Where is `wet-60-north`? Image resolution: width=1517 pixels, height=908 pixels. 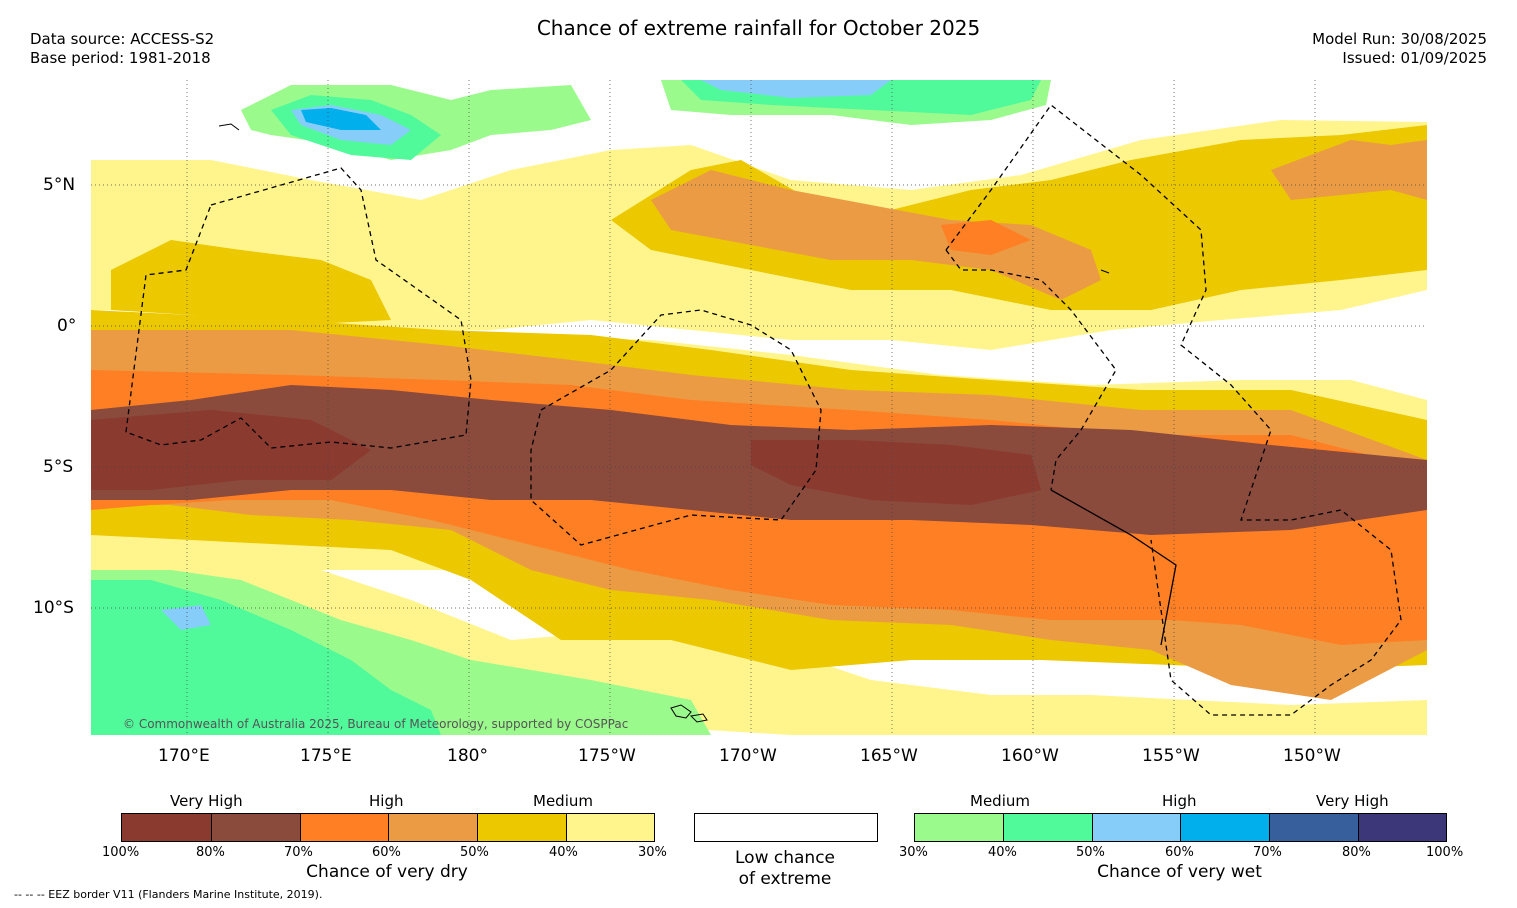
wet-60-north is located at coordinates (341, 119).